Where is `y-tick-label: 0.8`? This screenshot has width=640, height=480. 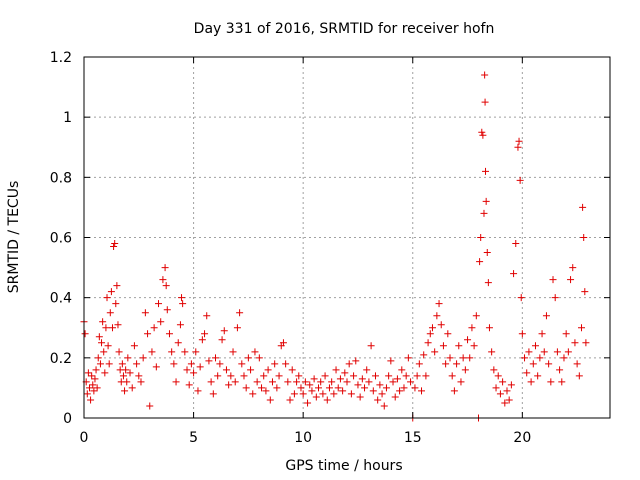
y-tick-label: 0.8 is located at coordinates (61, 178).